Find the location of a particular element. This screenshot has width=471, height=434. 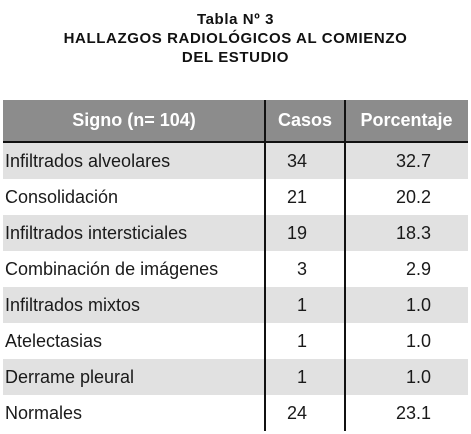

cell-sign: Infiltrados intersticiales is located at coordinates (96, 233).